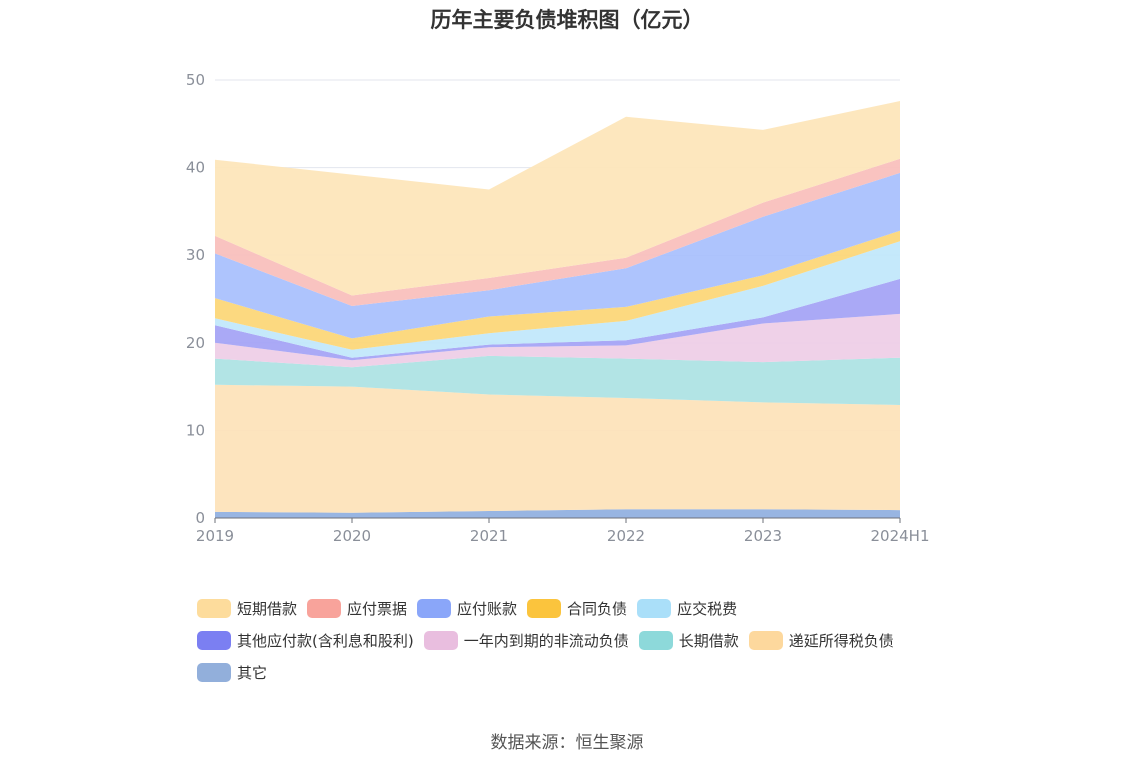 The height and width of the screenshot is (766, 1134). I want to click on area-series-长期借款, so click(557, 380).